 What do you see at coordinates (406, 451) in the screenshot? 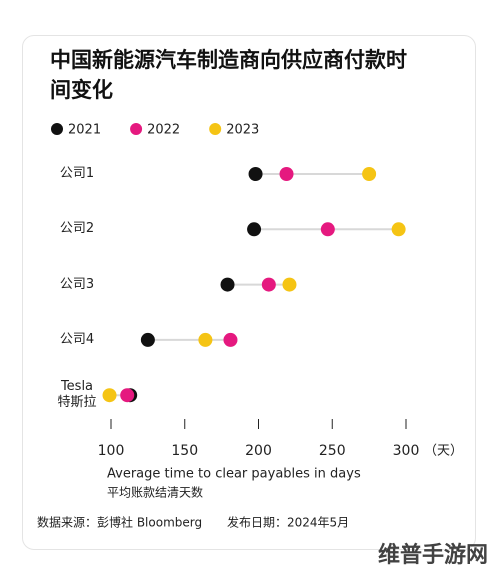
I see `x-tick-label: 300` at bounding box center [406, 451].